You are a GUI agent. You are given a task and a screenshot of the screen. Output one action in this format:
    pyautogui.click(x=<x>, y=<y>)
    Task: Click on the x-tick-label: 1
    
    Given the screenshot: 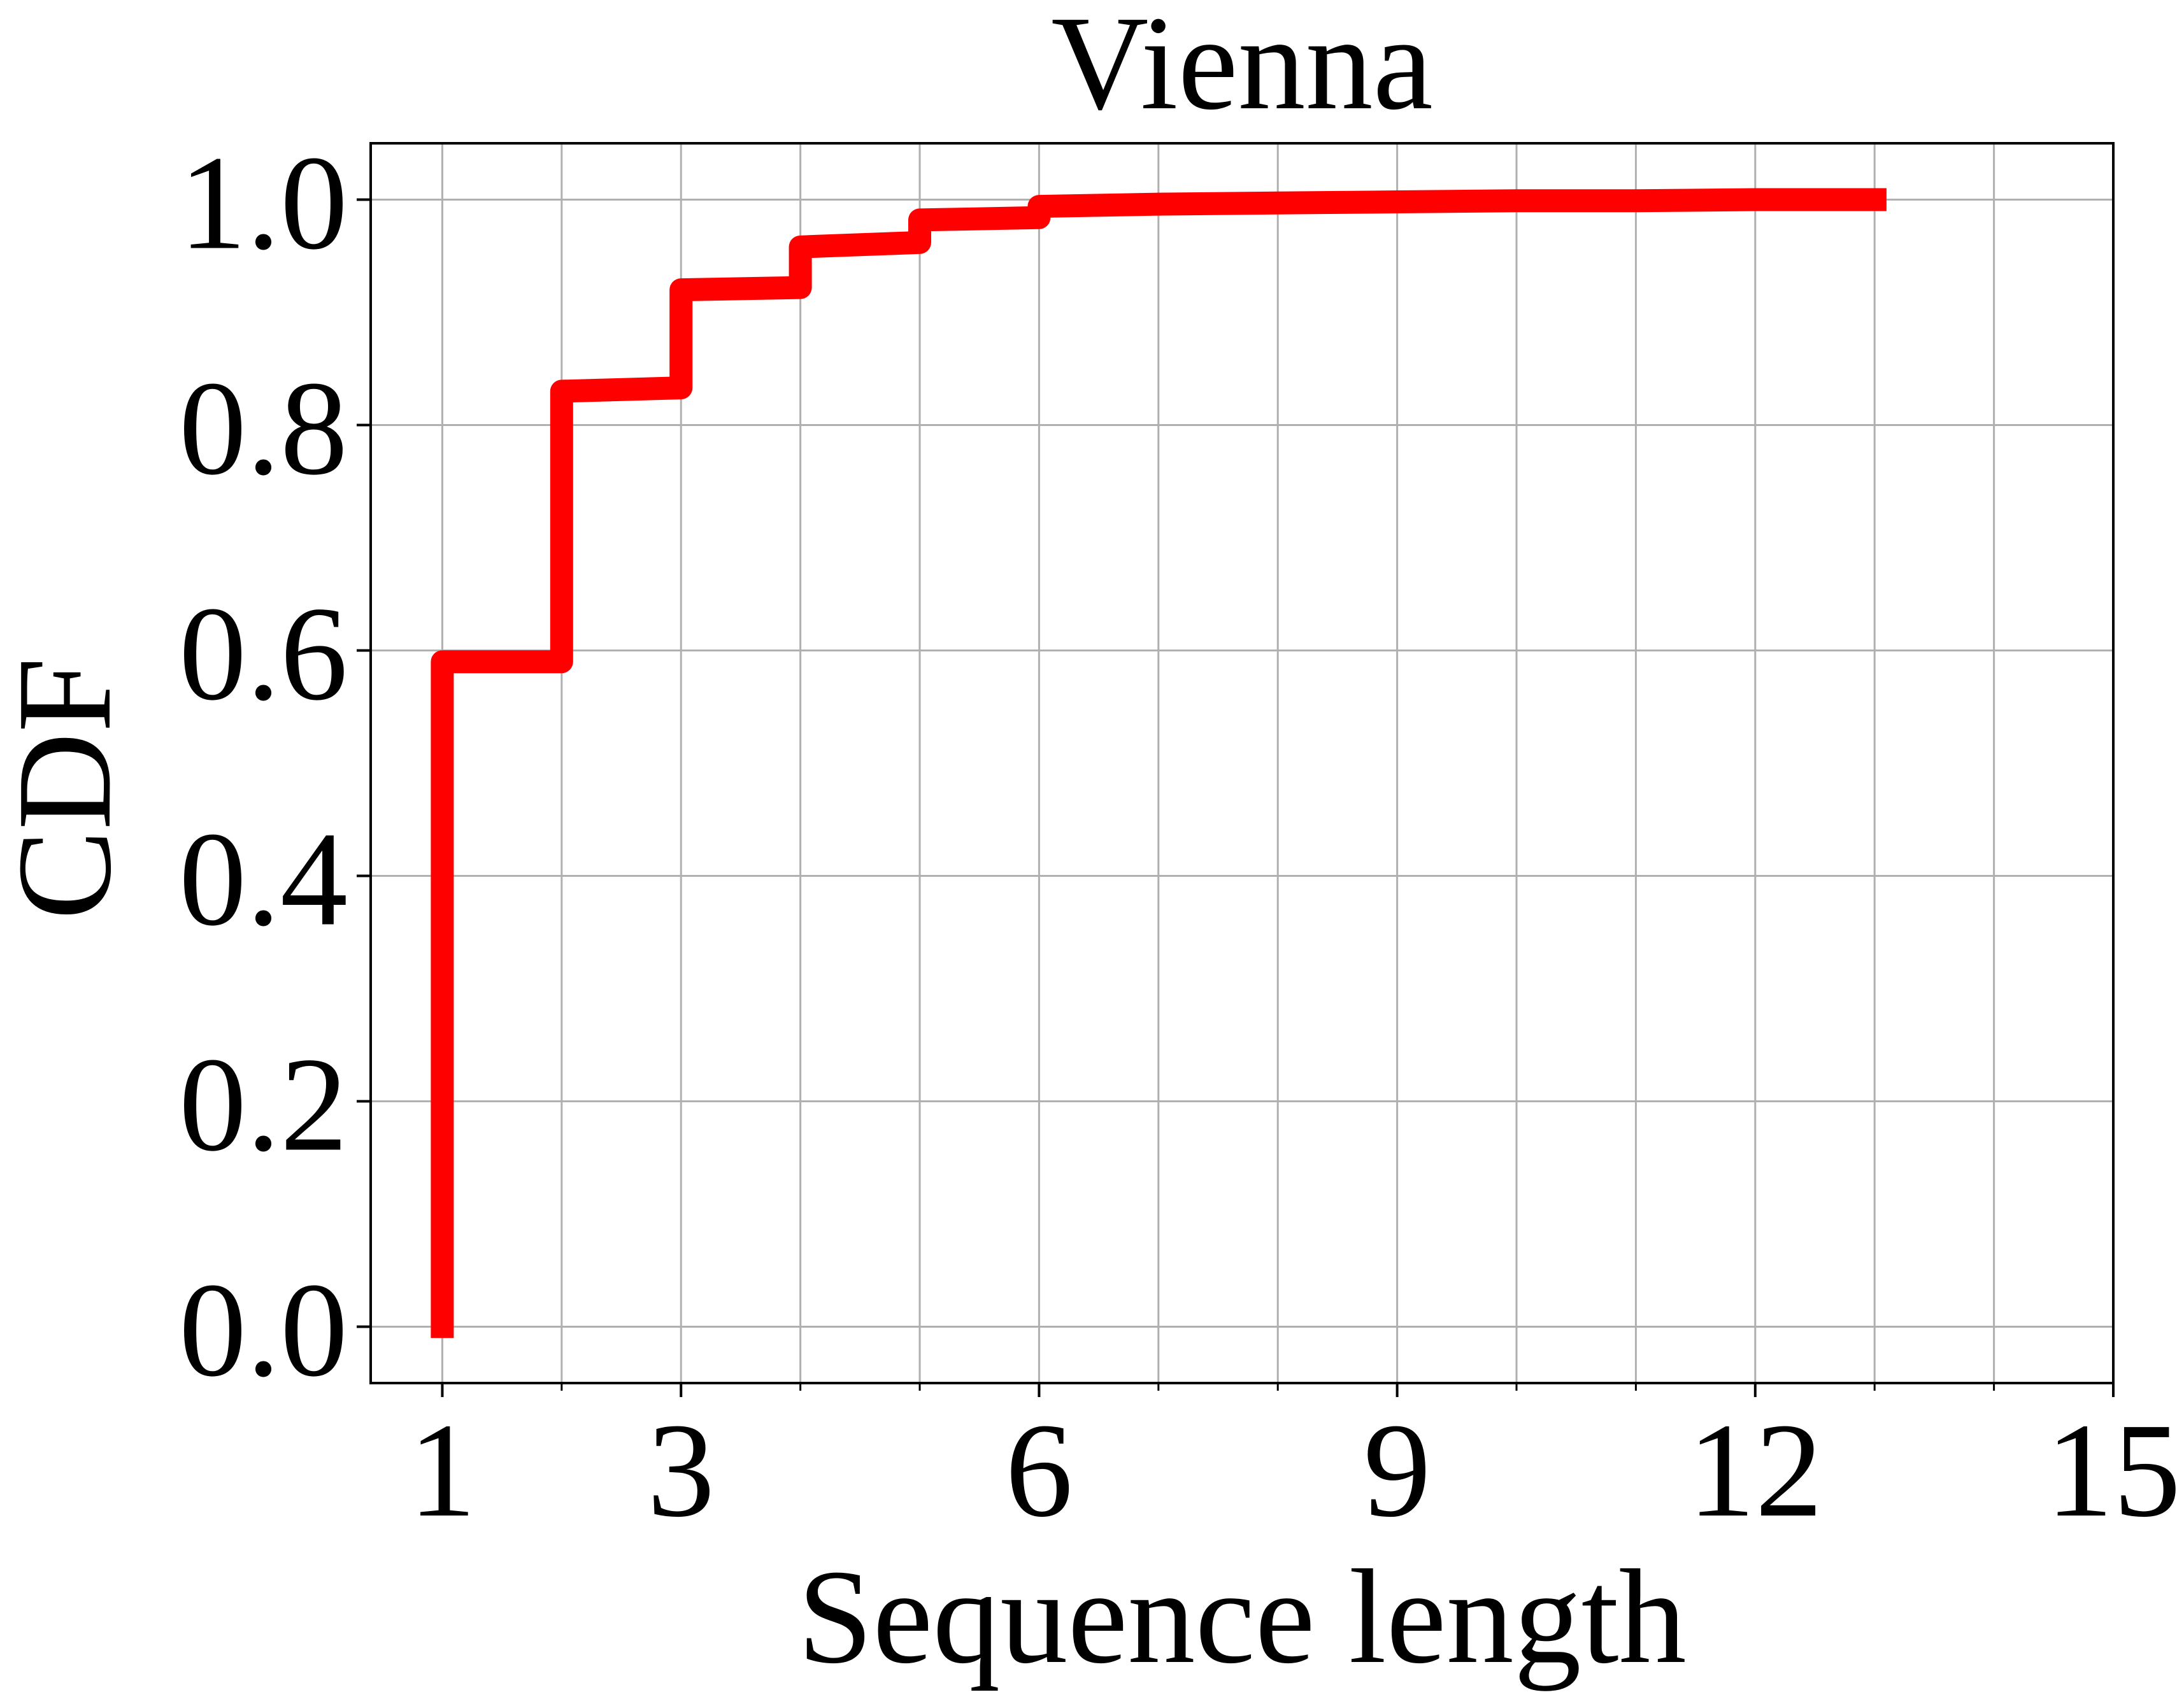 What is the action you would take?
    pyautogui.click(x=442, y=1470)
    